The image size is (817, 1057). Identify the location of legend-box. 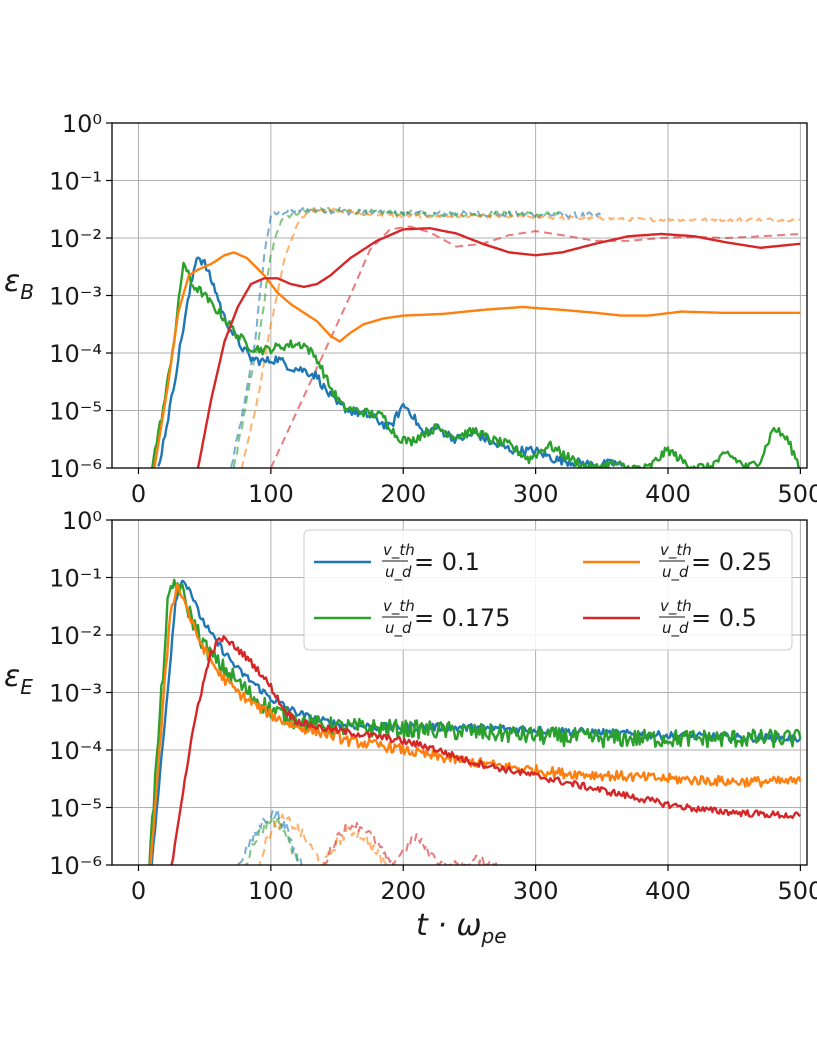
(548, 590).